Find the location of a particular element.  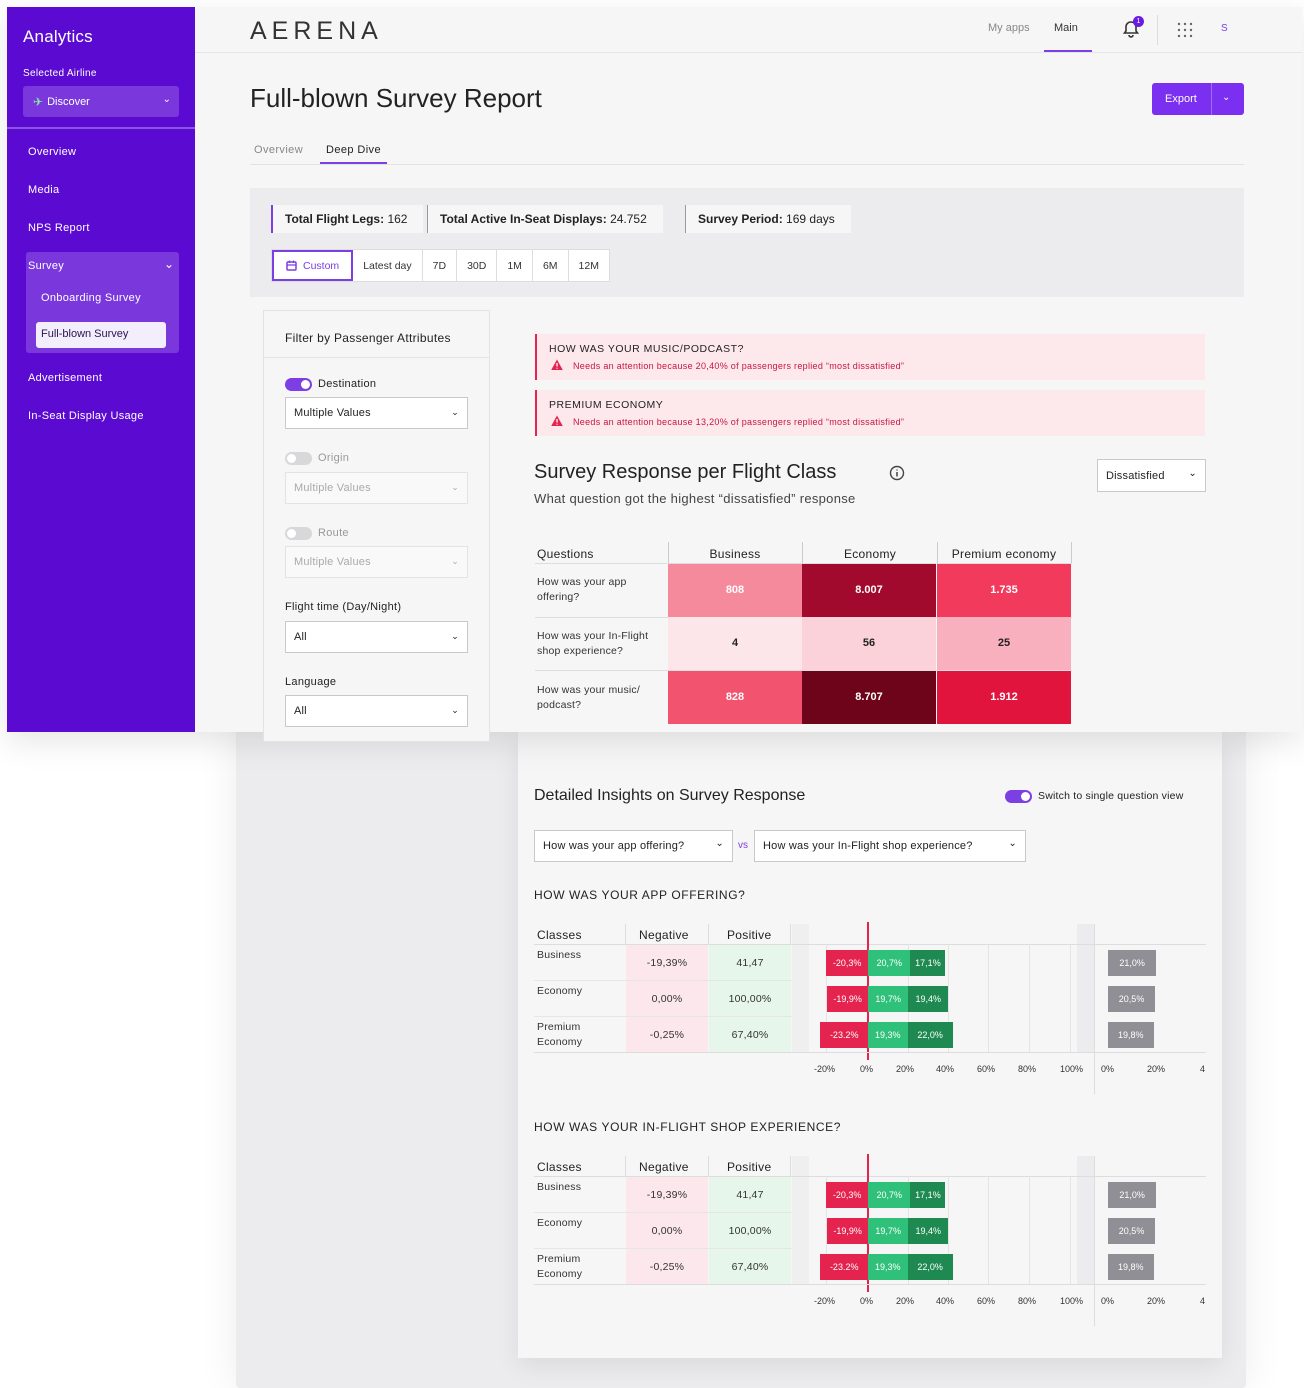

range-1m: 1M is located at coordinates (515, 265).